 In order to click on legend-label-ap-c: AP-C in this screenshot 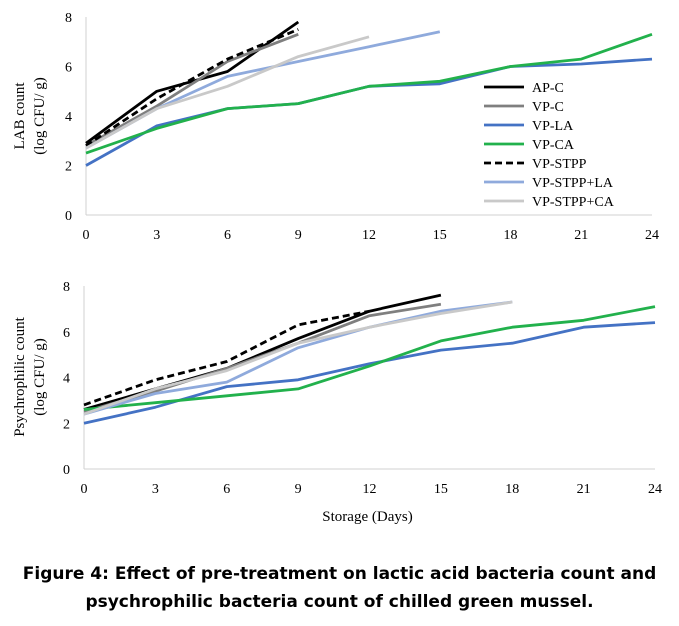, I will do `click(548, 88)`.